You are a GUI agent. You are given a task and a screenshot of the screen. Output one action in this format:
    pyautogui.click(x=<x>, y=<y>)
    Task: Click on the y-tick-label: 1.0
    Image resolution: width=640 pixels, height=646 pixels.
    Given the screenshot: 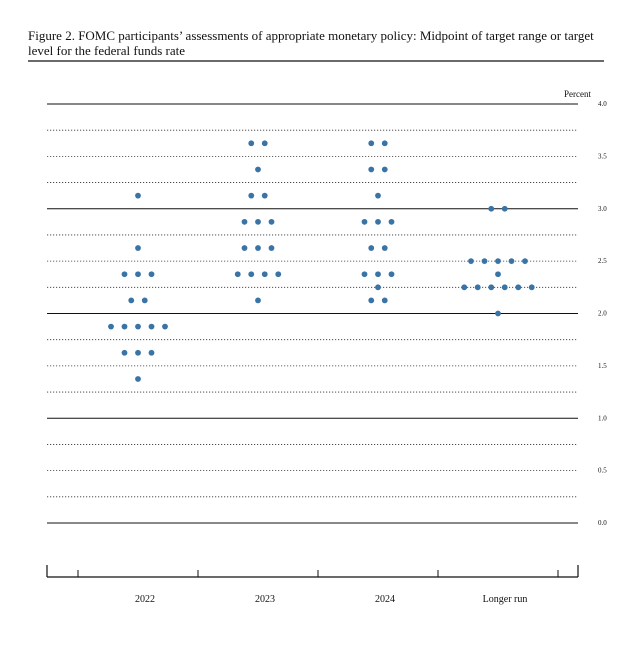 What is the action you would take?
    pyautogui.click(x=602, y=418)
    